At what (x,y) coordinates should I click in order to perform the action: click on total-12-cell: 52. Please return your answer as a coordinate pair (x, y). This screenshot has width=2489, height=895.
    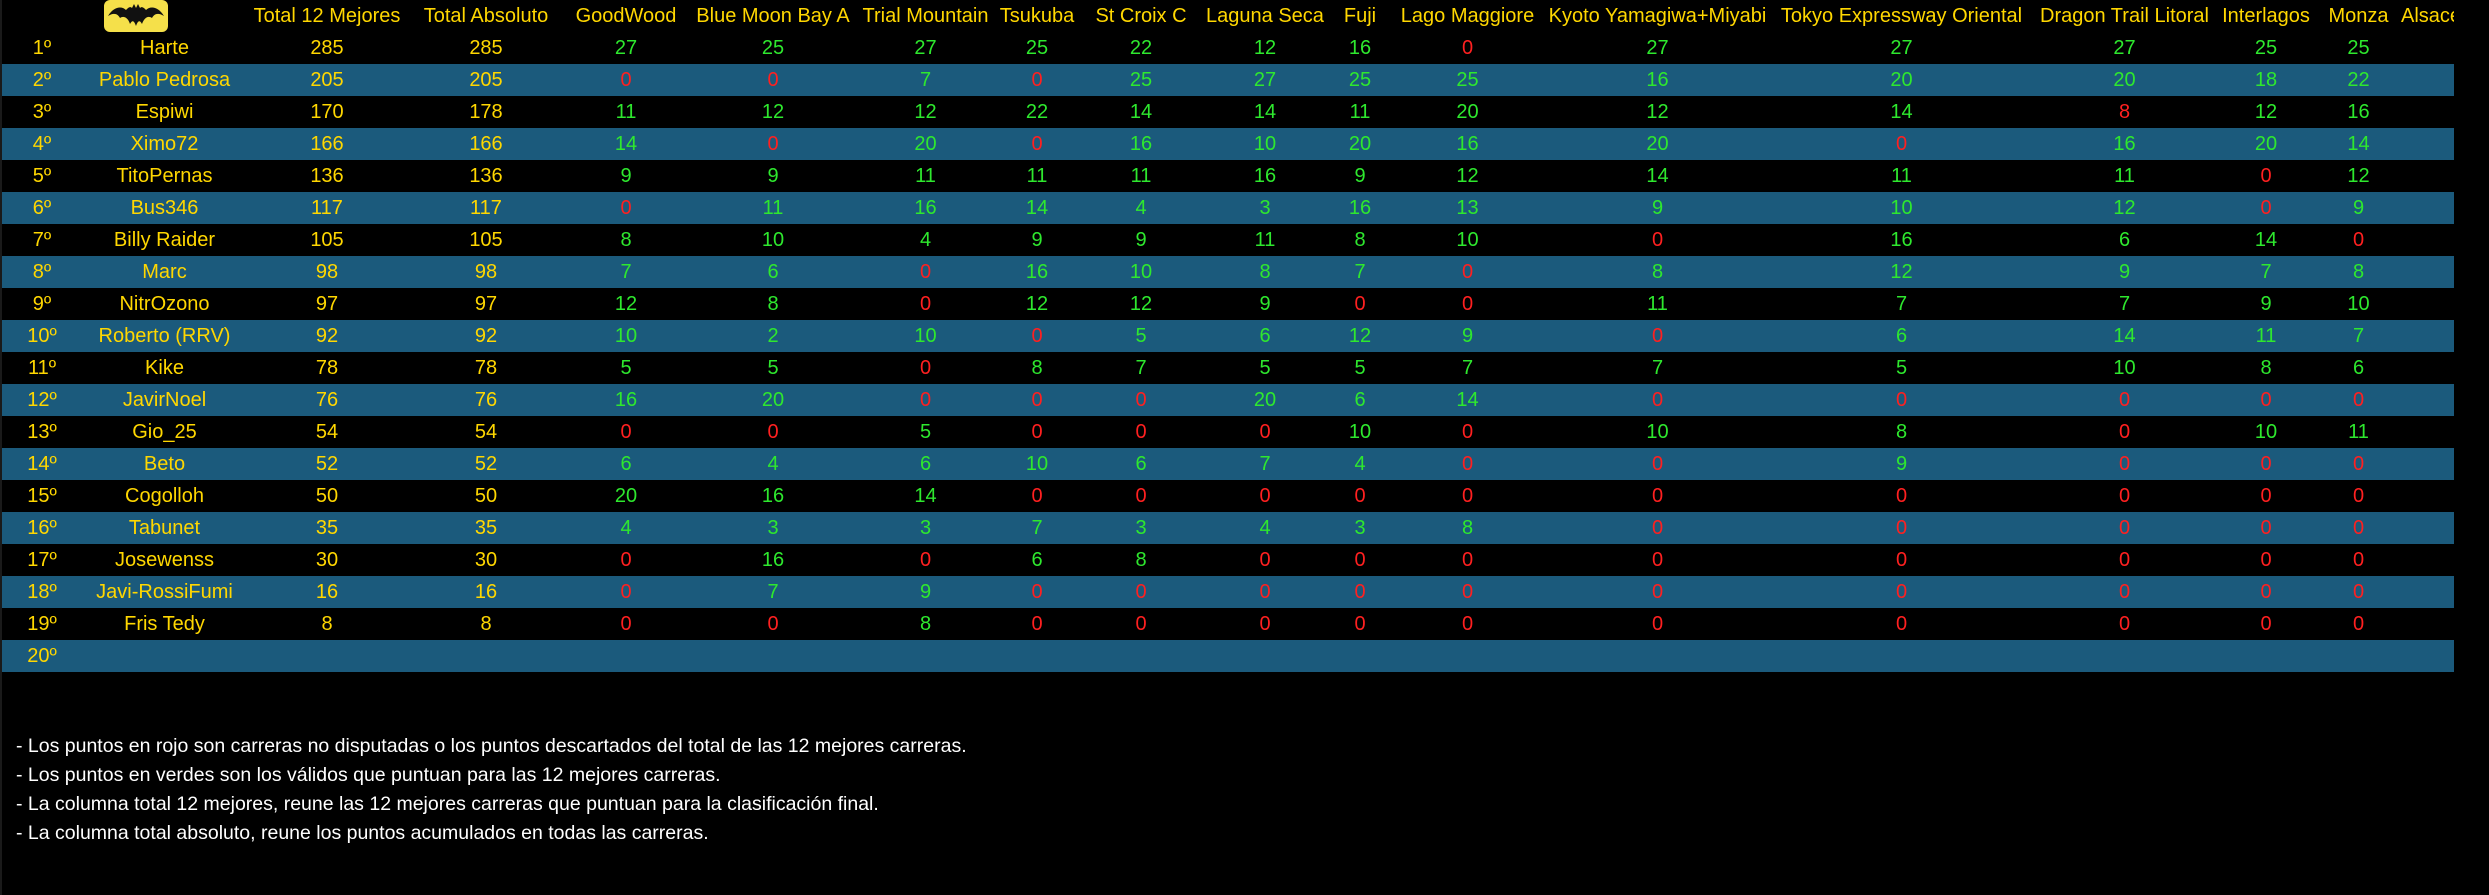
    Looking at the image, I should click on (327, 463).